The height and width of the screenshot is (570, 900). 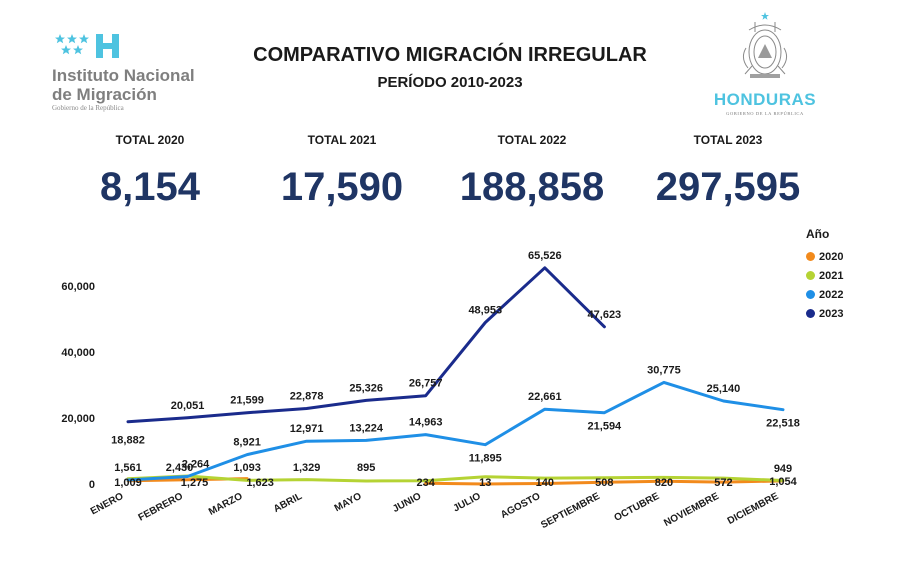 I want to click on data-label-2023-septiembre: 47,623, so click(x=605, y=315).